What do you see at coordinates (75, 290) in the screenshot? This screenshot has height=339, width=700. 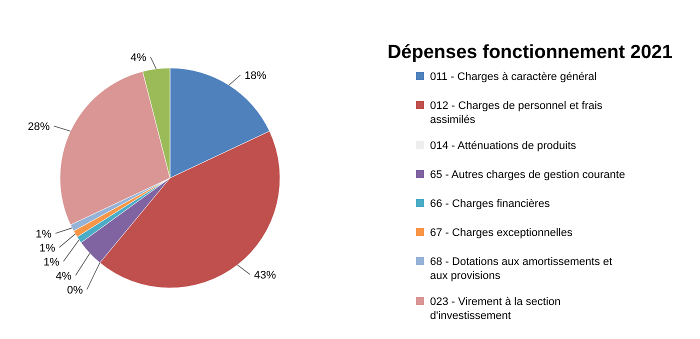 I see `text: 0%` at bounding box center [75, 290].